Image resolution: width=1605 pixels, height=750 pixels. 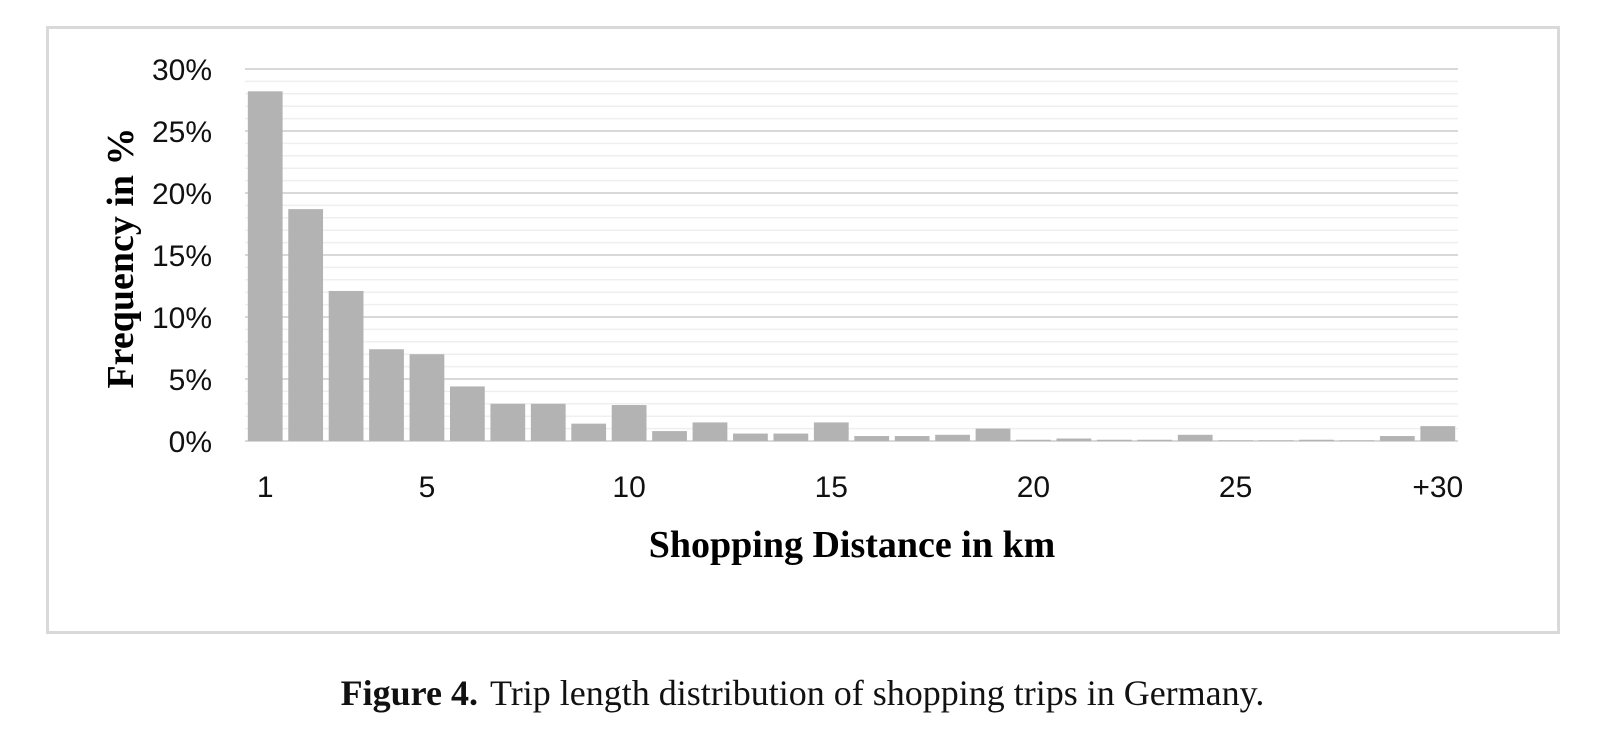 What do you see at coordinates (628, 487) in the screenshot?
I see `x-tick-label: 10` at bounding box center [628, 487].